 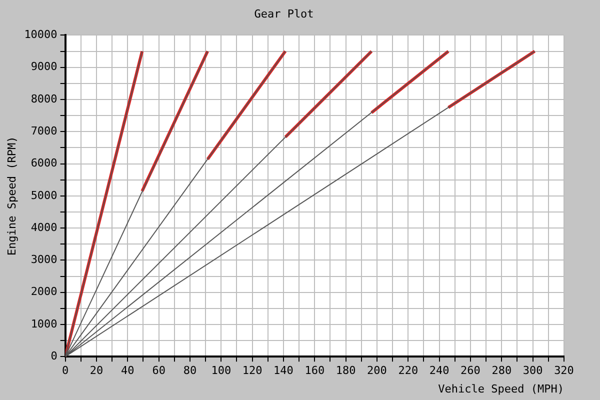 I want to click on x-tick-label: 240, so click(x=439, y=371).